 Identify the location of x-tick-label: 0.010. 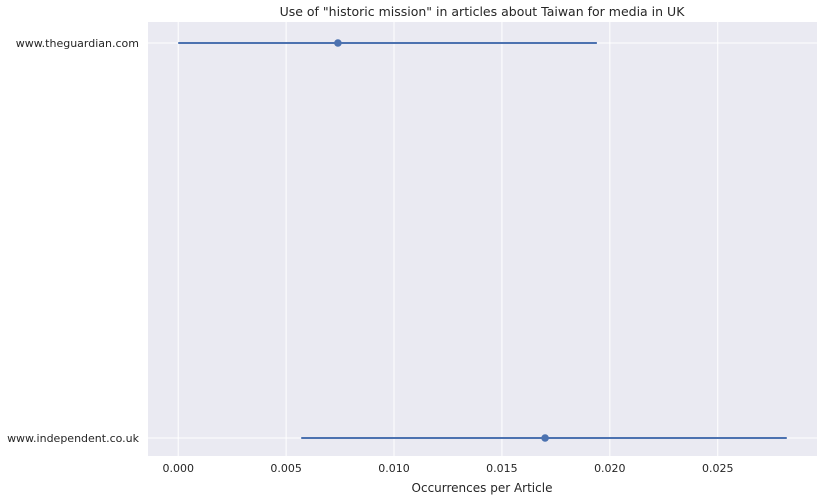
(394, 468).